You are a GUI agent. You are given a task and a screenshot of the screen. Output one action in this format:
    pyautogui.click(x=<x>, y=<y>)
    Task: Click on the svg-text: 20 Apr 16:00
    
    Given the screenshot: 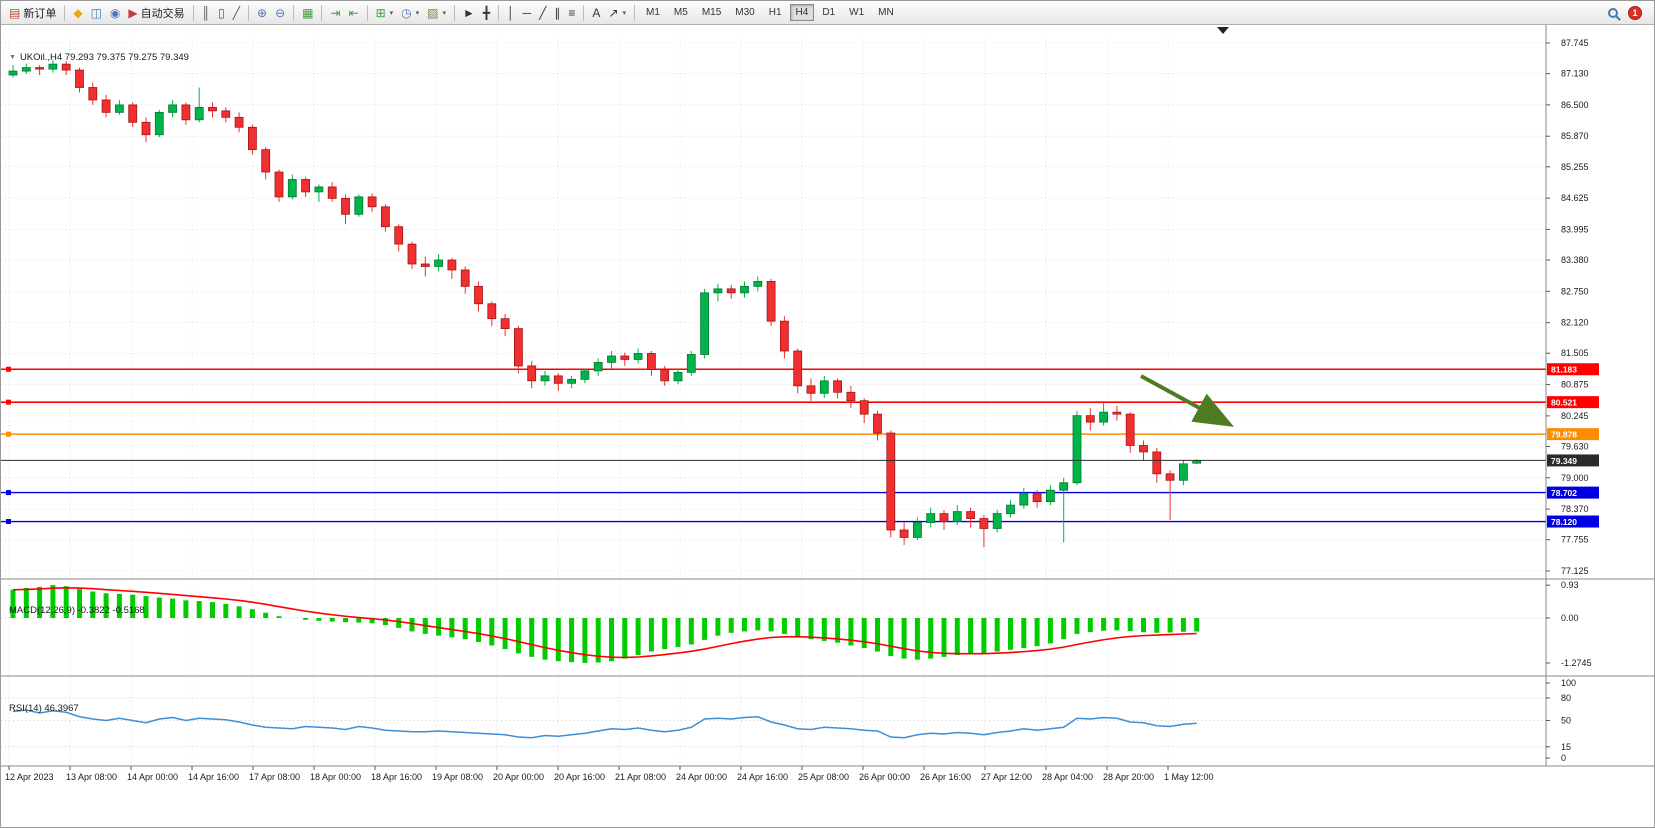 What is the action you would take?
    pyautogui.click(x=579, y=777)
    